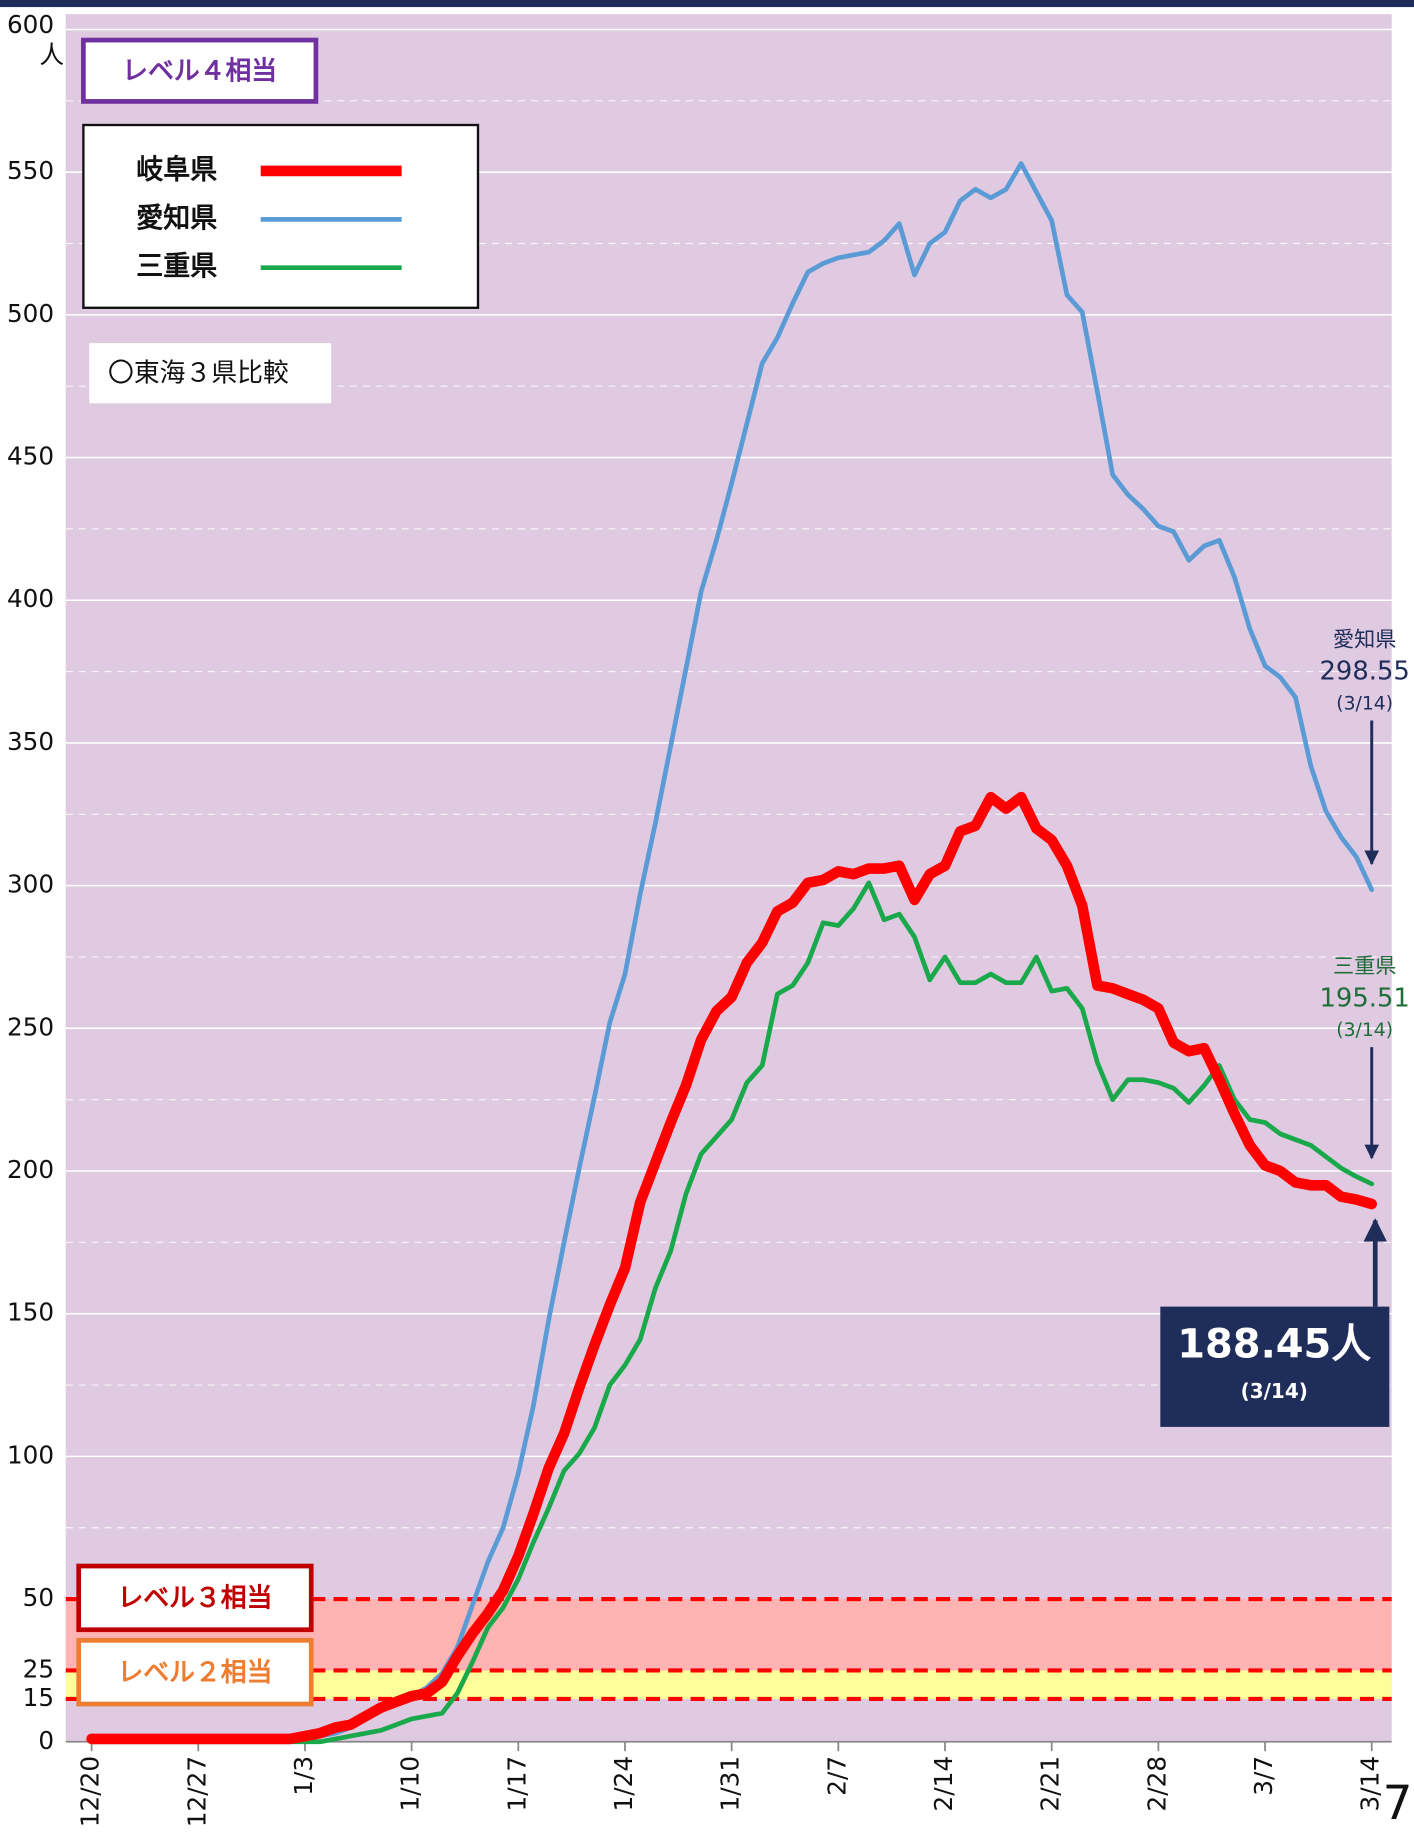 Image resolution: width=1414 pixels, height=1842 pixels. What do you see at coordinates (836, 1776) in the screenshot?
I see `x-tick-label: 2/7` at bounding box center [836, 1776].